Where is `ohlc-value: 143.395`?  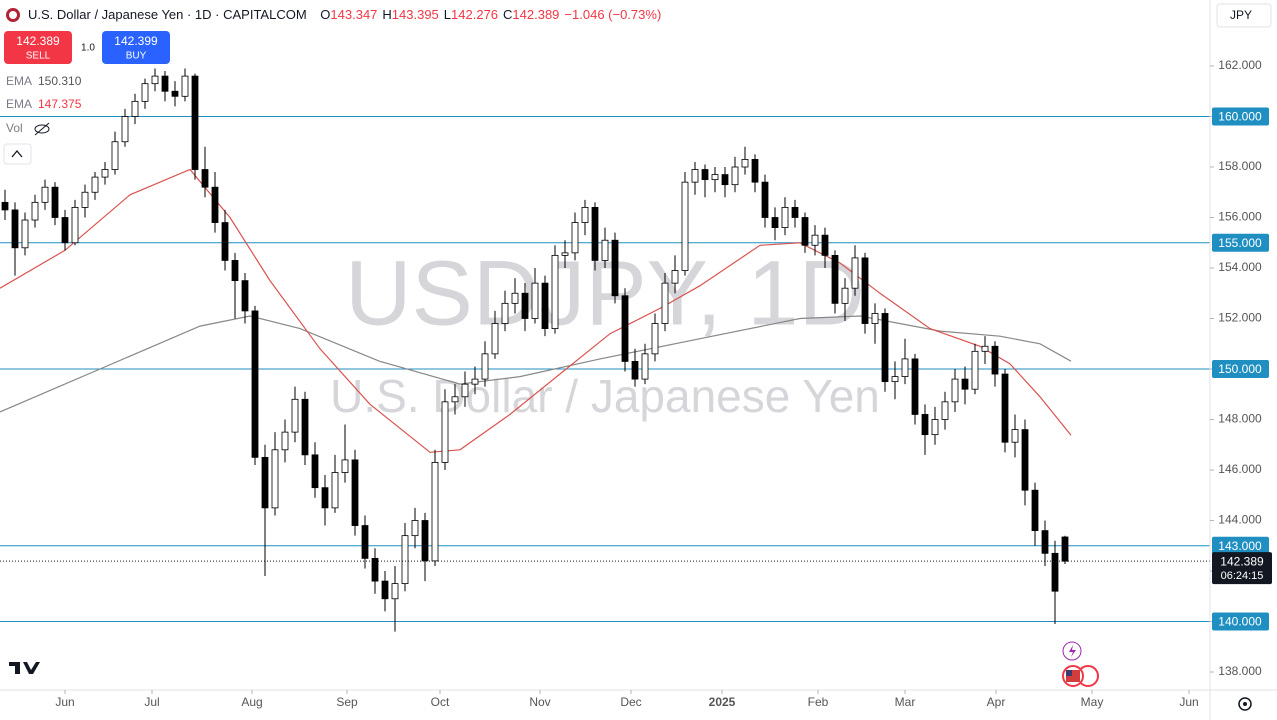
ohlc-value: 143.395 is located at coordinates (415, 14).